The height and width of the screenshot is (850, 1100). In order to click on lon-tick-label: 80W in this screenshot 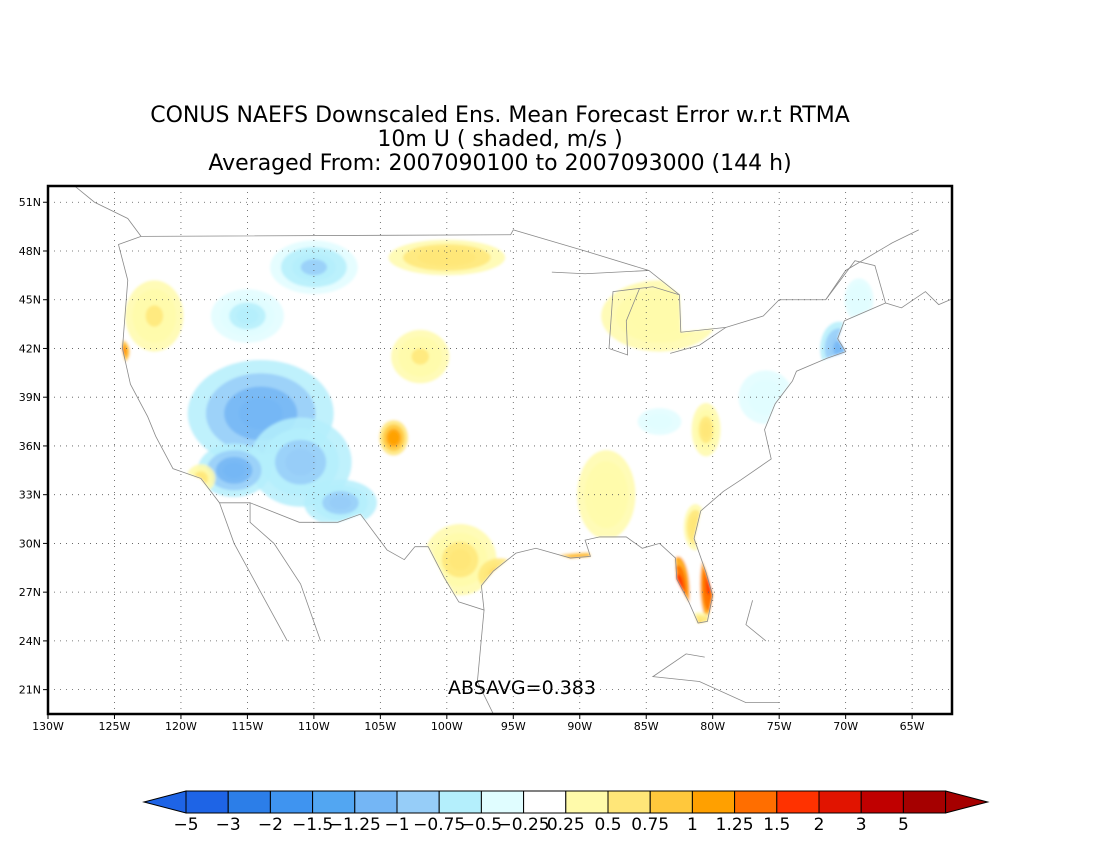, I will do `click(712, 726)`.